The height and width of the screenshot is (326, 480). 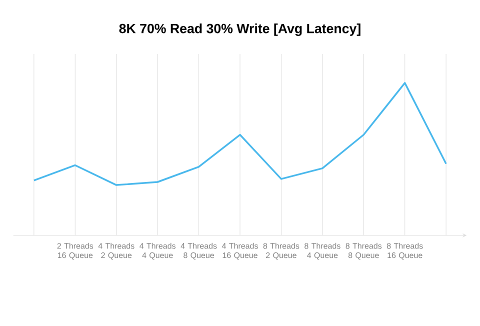 I want to click on x-tick-label: 4 Threads 4 Queue, so click(x=158, y=251).